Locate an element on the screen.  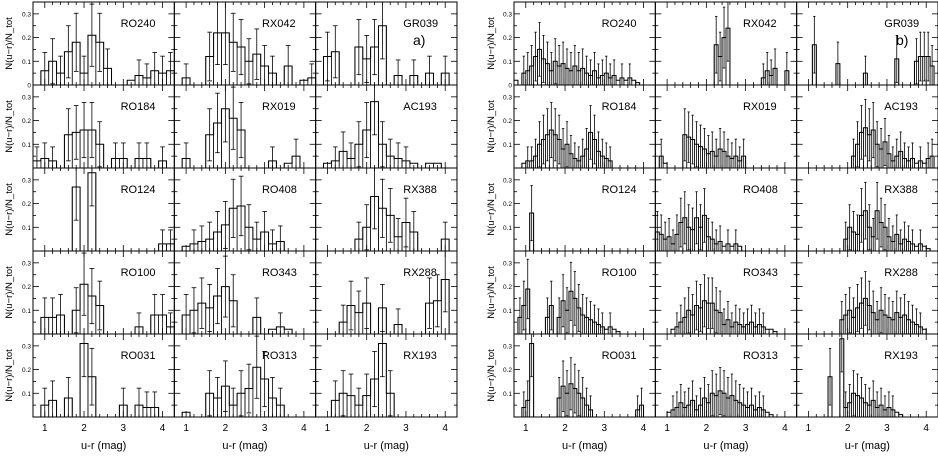
panel-name-label: RX193 is located at coordinates (420, 356).